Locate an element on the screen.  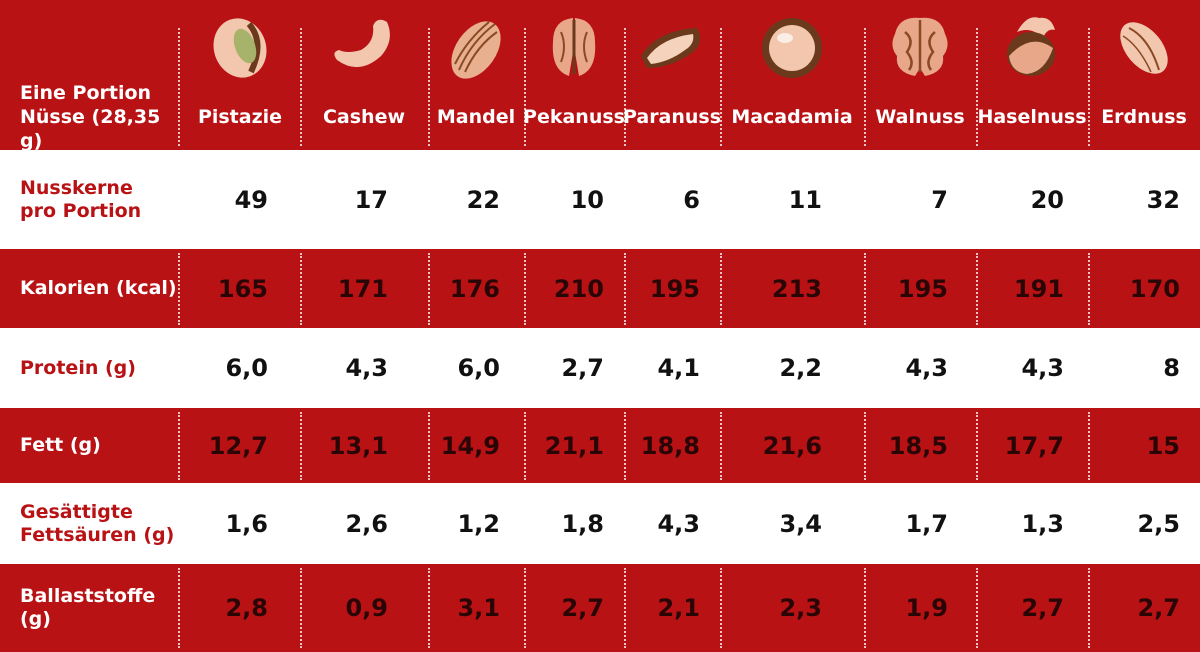
cashew-icon is located at coordinates (362, 43).